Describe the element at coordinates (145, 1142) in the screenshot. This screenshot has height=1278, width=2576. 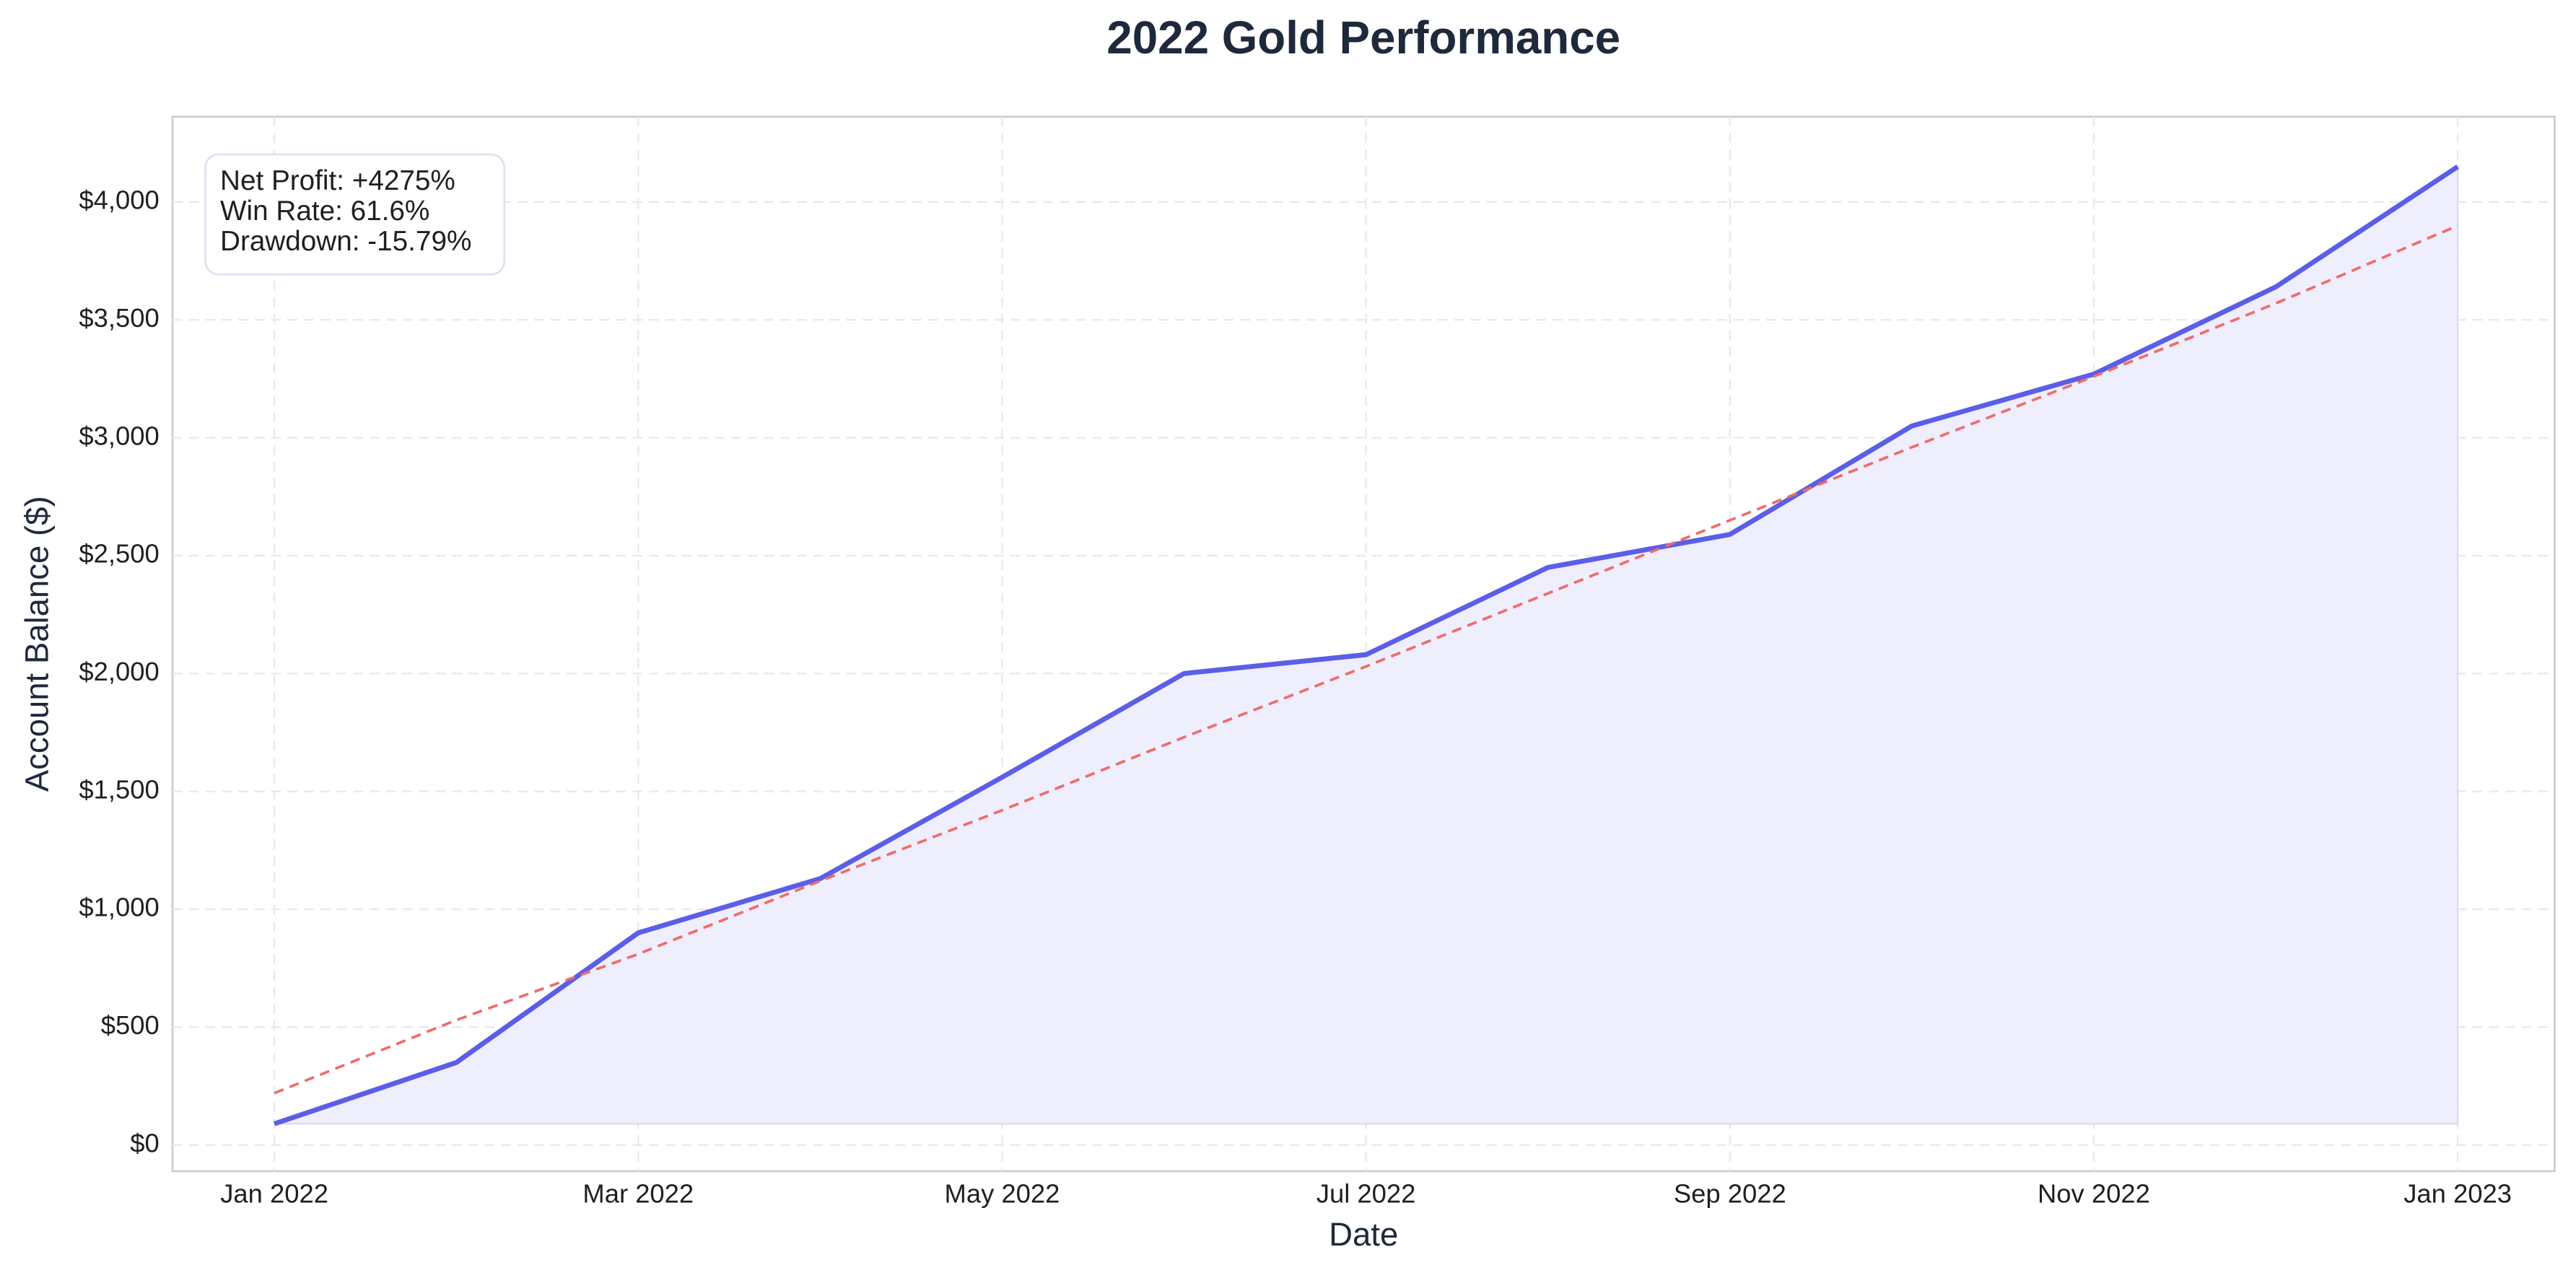
I see `y-tick-label: $0` at that location.